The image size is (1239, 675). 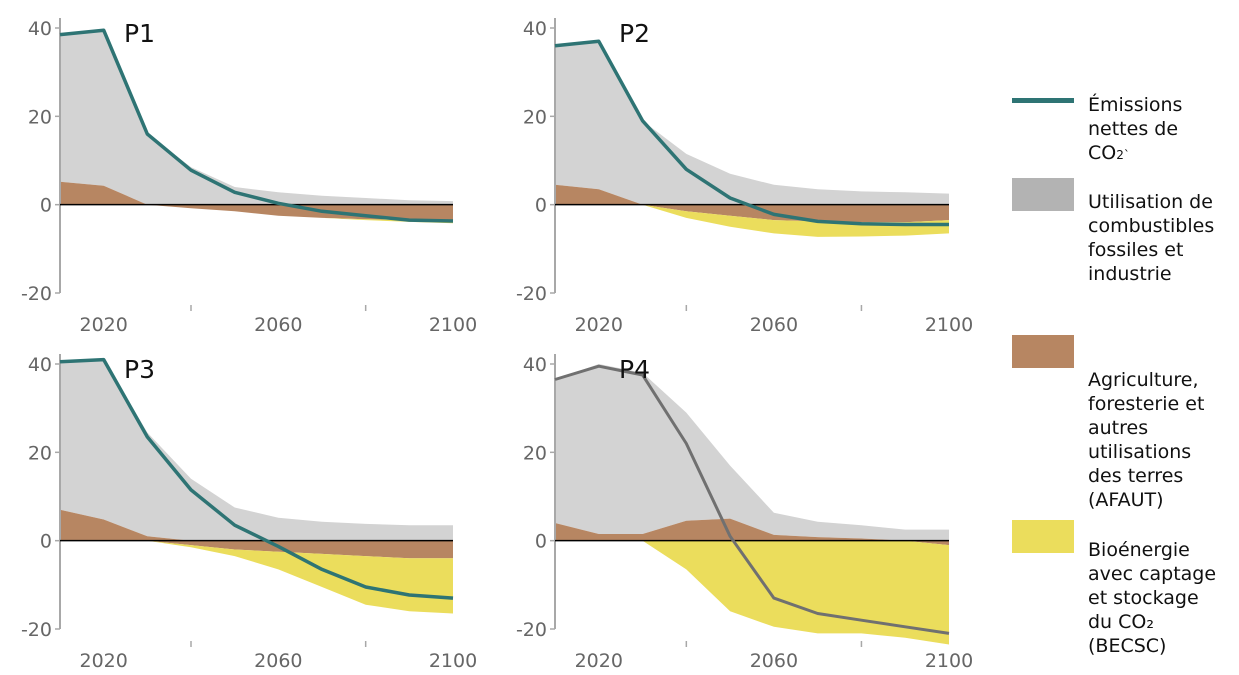 I want to click on panel-title: P2, so click(x=634, y=33).